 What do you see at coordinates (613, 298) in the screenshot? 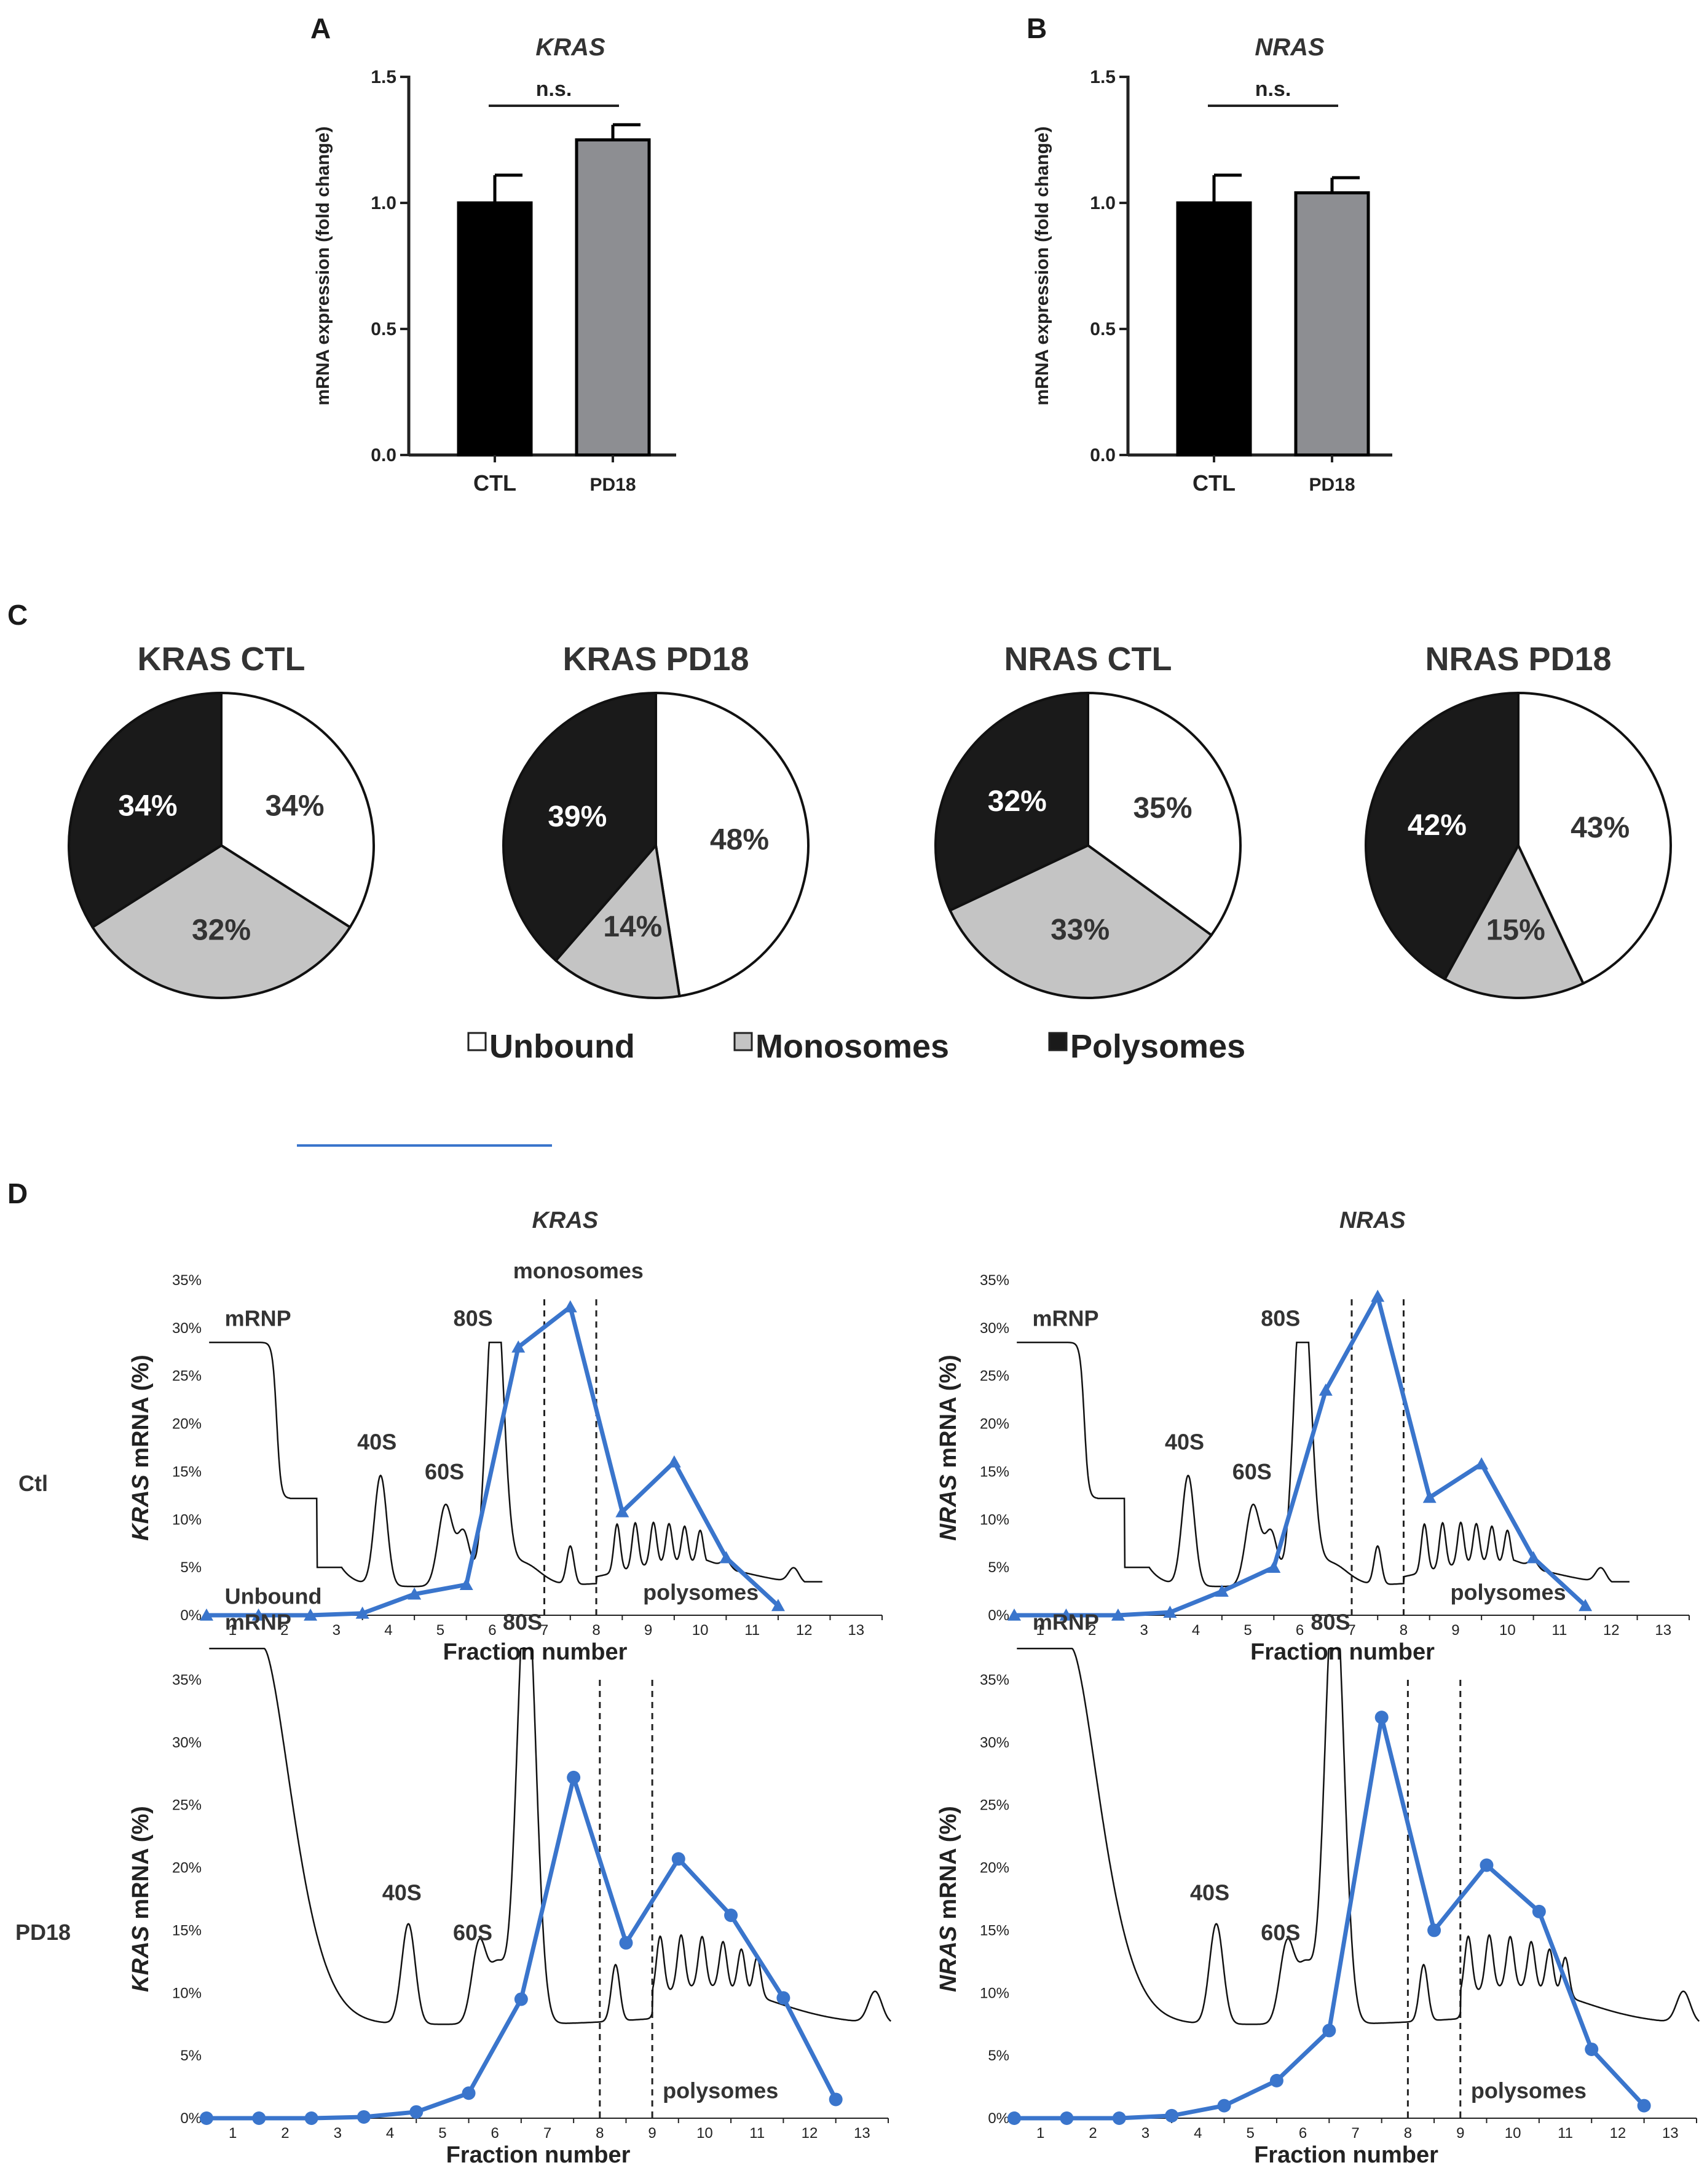
I see `bar-pd18` at bounding box center [613, 298].